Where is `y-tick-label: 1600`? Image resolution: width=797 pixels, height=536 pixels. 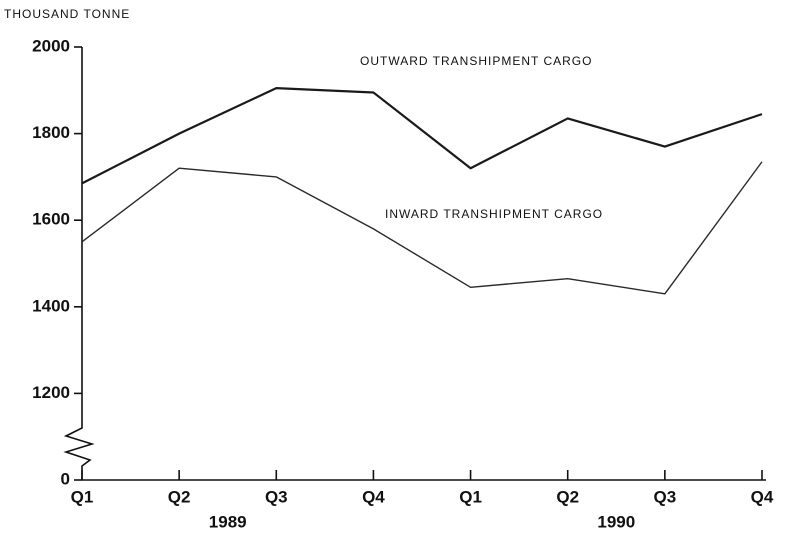
y-tick-label: 1600 is located at coordinates (51, 219).